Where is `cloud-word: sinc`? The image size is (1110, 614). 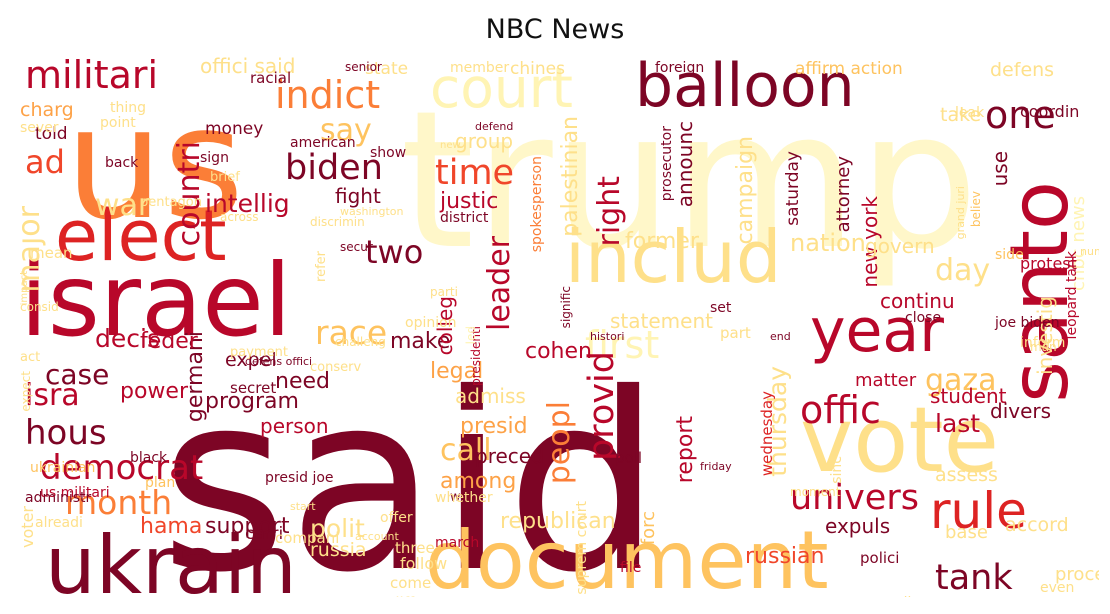
cloud-word: sinc is located at coordinates (837, 470).